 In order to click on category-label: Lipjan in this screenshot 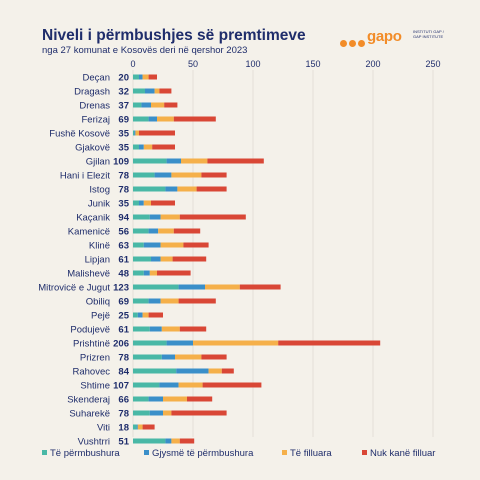, I will do `click(97, 260)`.